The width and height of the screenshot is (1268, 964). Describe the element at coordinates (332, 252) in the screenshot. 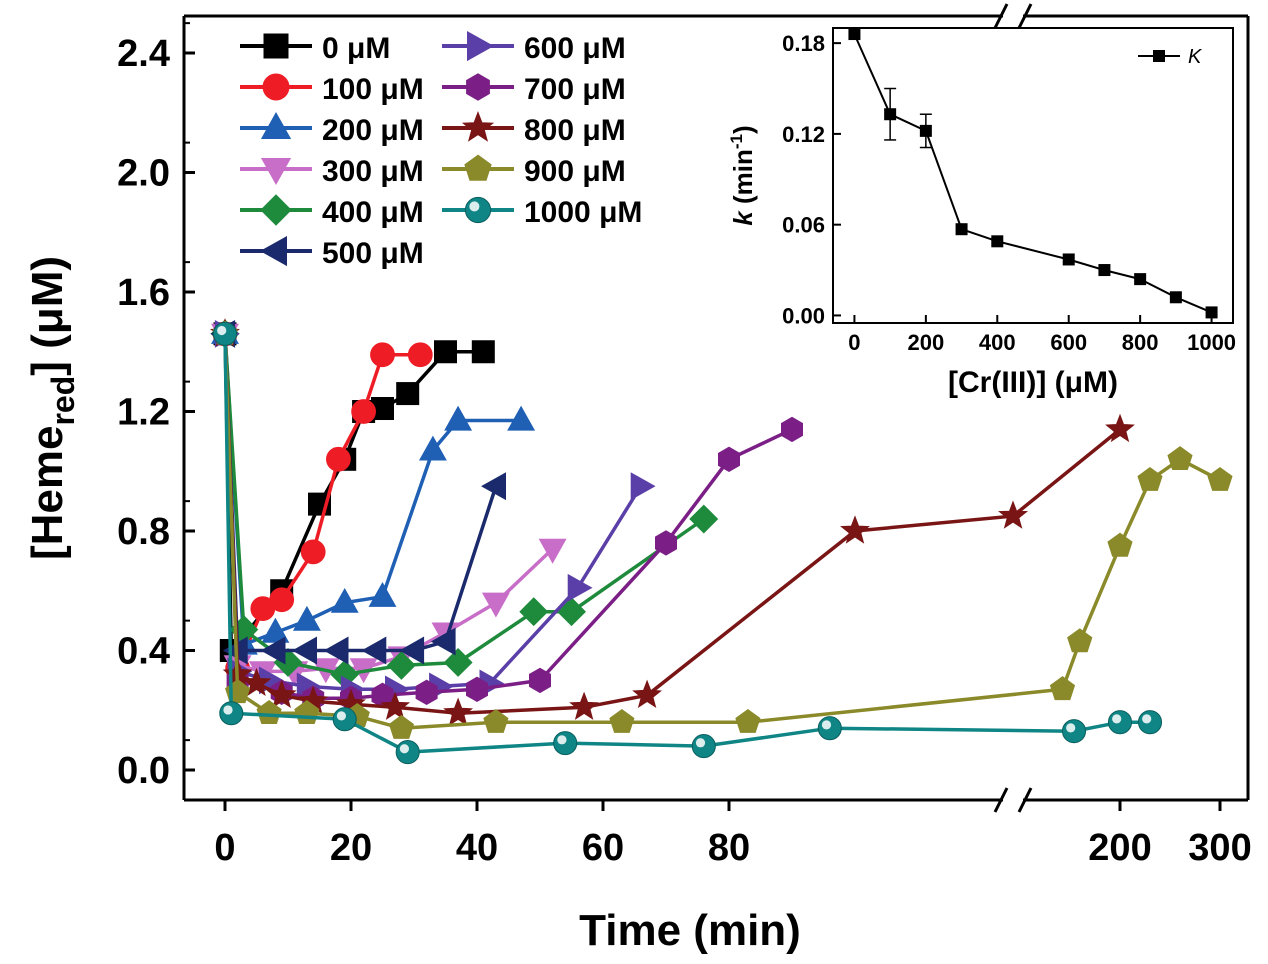

I see `legend-entry-500-um: 500 μM` at that location.